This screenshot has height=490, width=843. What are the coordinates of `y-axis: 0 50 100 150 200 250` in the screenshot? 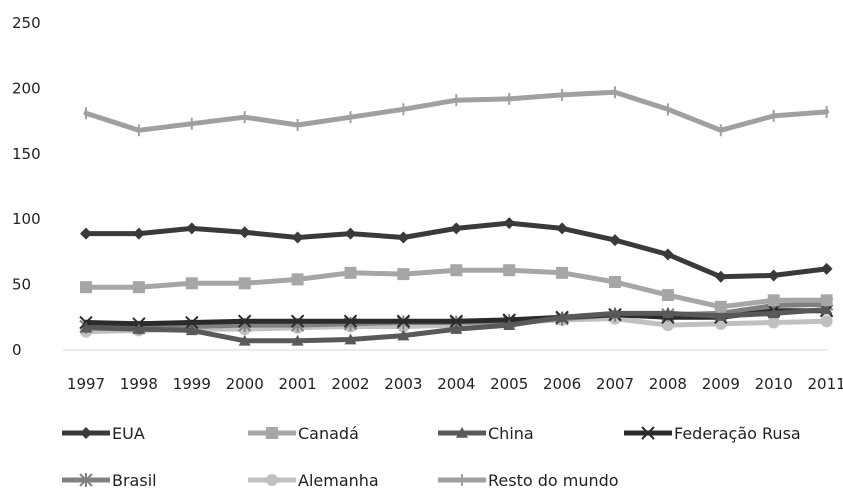 It's located at (26, 186).